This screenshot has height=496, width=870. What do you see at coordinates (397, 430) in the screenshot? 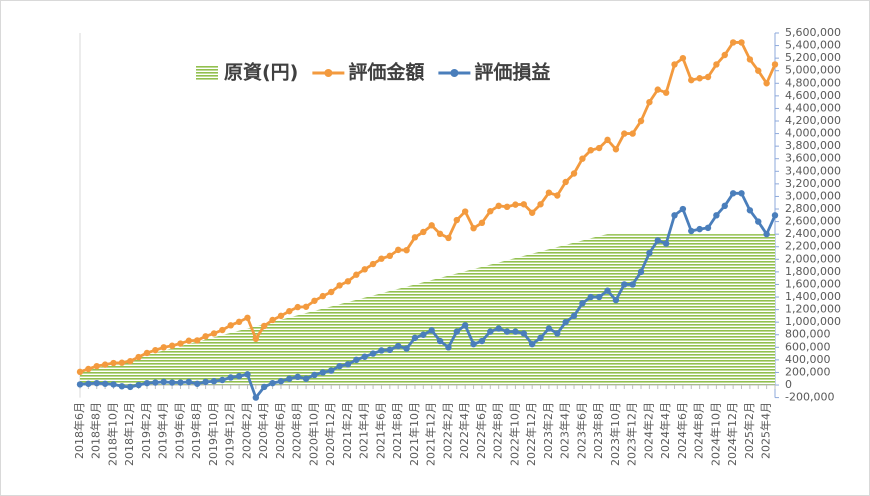
I see `x-tick-label: 2021年8月` at bounding box center [397, 430].